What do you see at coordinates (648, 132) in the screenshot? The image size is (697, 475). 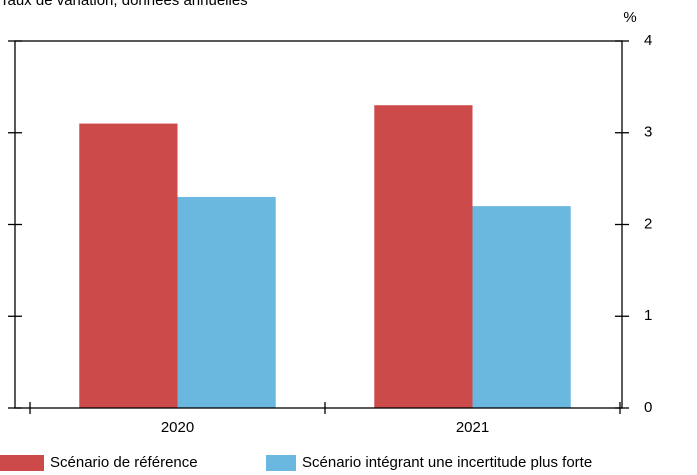 I see `y-tick-label: 3` at bounding box center [648, 132].